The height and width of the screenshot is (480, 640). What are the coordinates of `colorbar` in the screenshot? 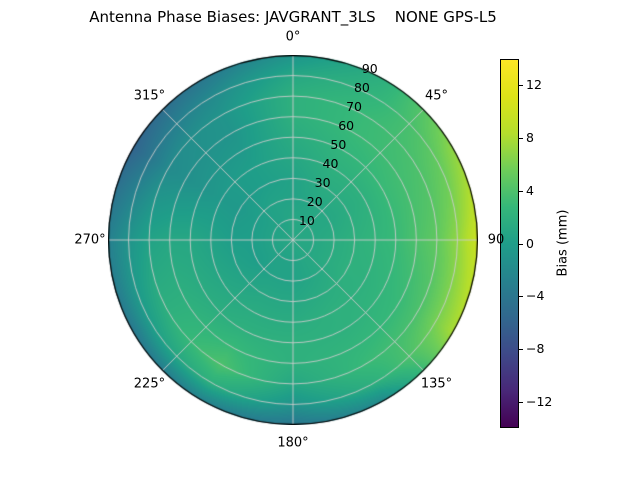 It's located at (509, 243).